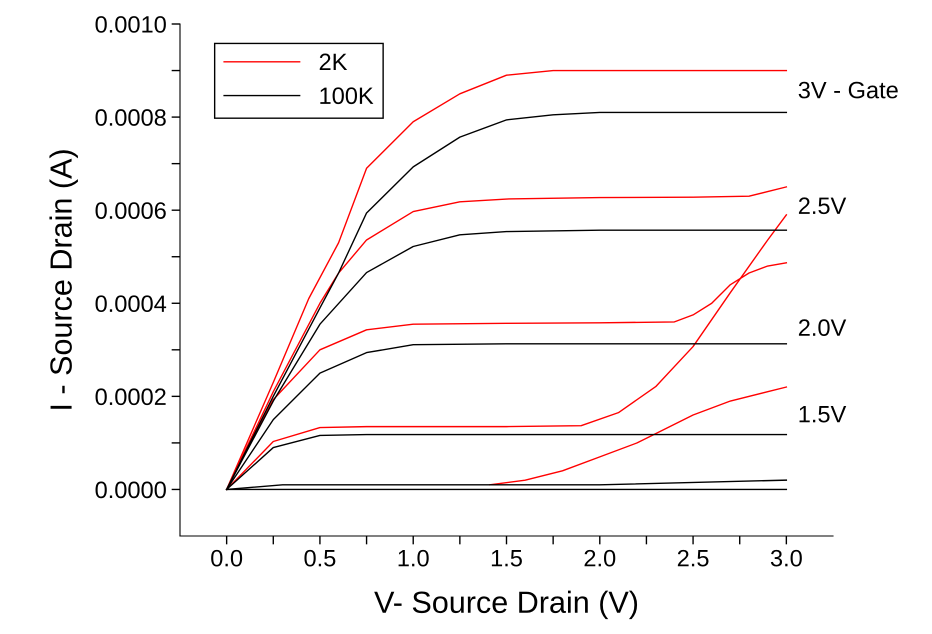 Image resolution: width=932 pixels, height=634 pixels. What do you see at coordinates (63, 279) in the screenshot?
I see `y-axis-title: I - Source Drain (A)` at bounding box center [63, 279].